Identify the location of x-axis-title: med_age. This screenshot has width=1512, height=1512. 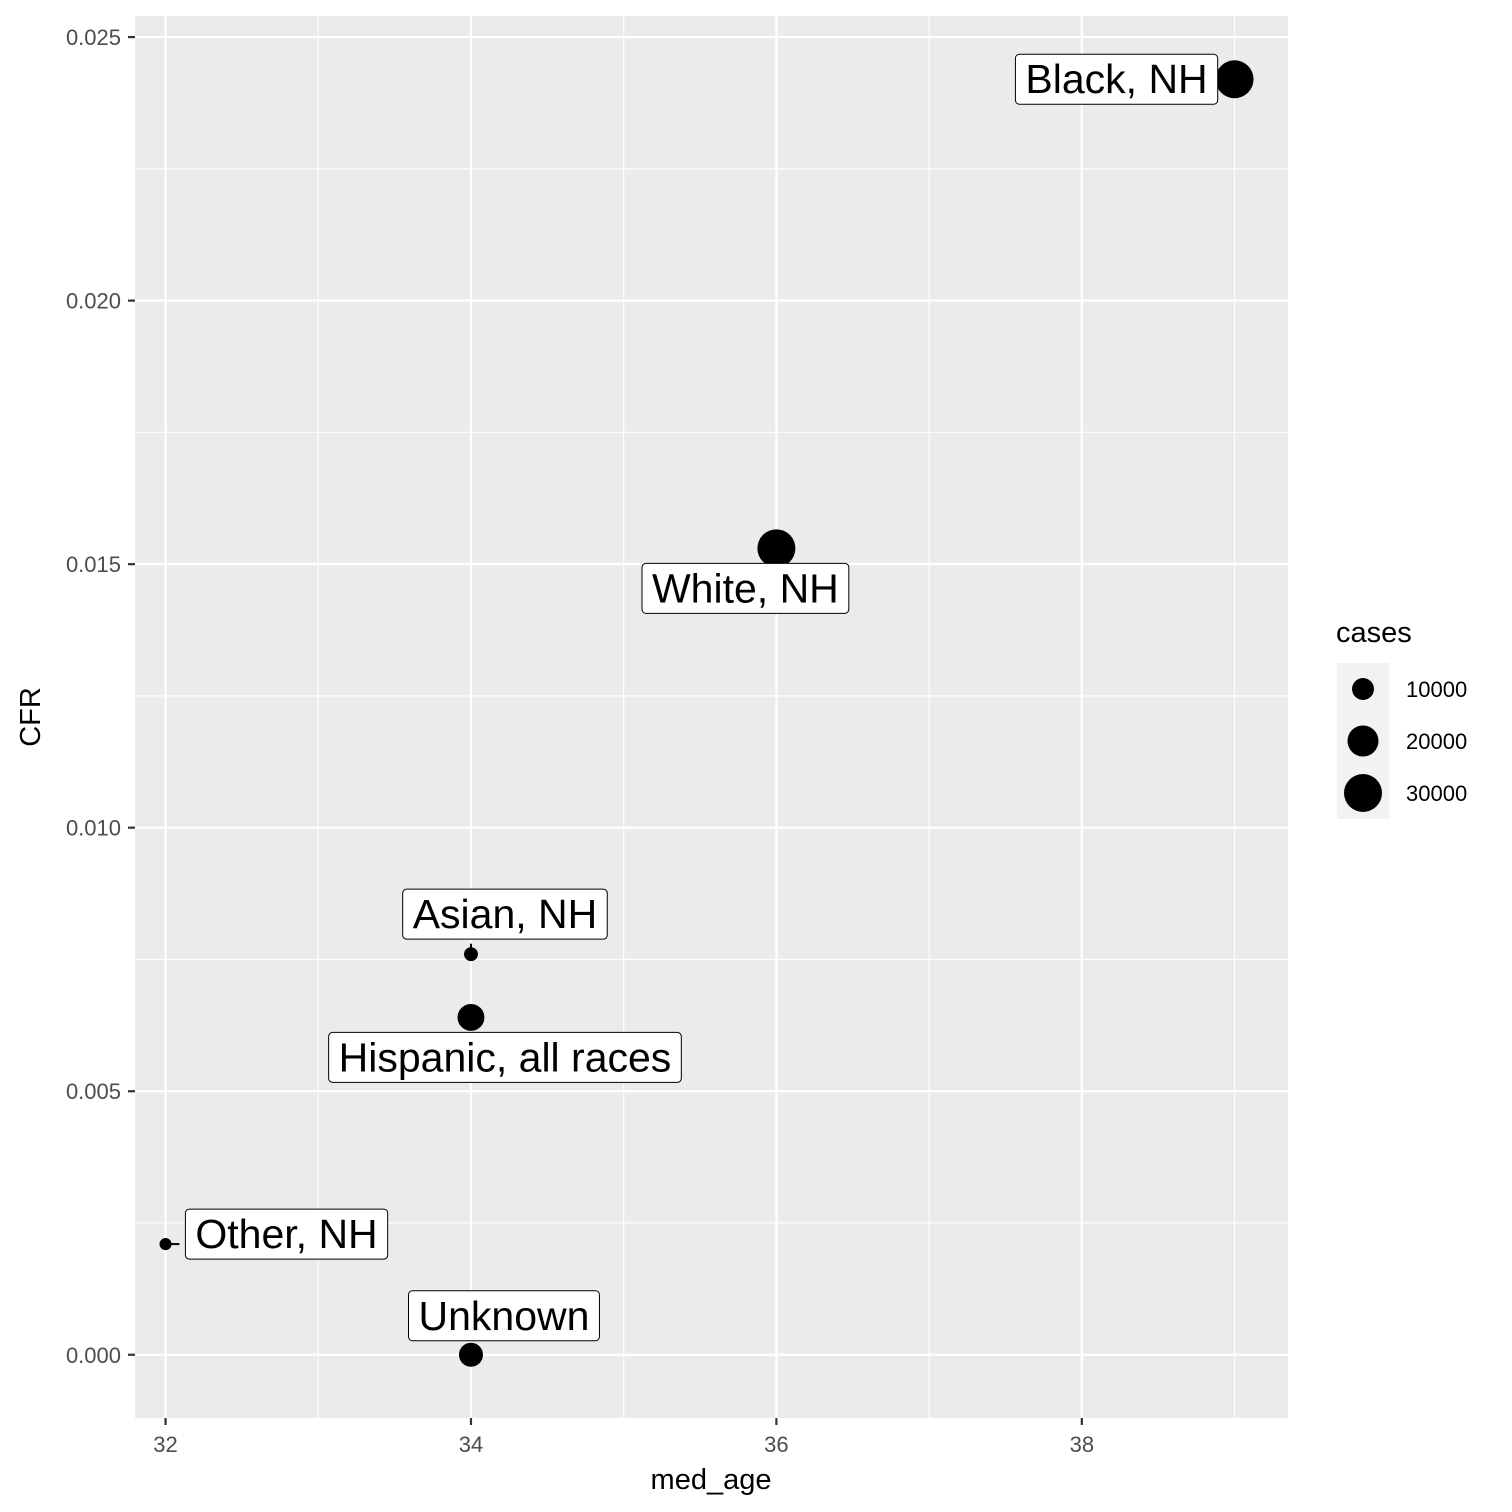
(711, 1480).